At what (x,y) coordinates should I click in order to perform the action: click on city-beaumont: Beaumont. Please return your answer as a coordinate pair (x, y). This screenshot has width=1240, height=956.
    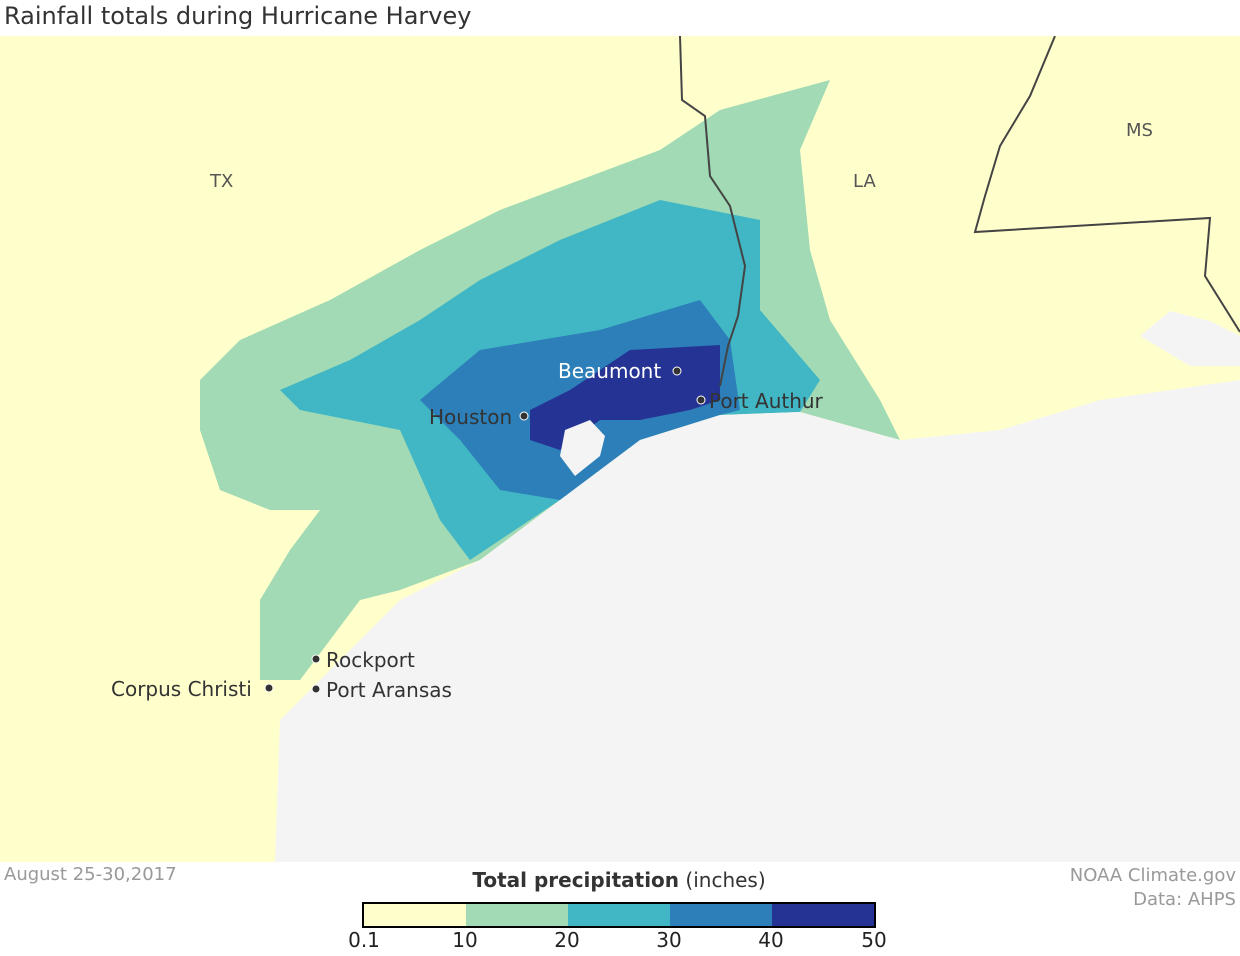
    Looking at the image, I should click on (620, 371).